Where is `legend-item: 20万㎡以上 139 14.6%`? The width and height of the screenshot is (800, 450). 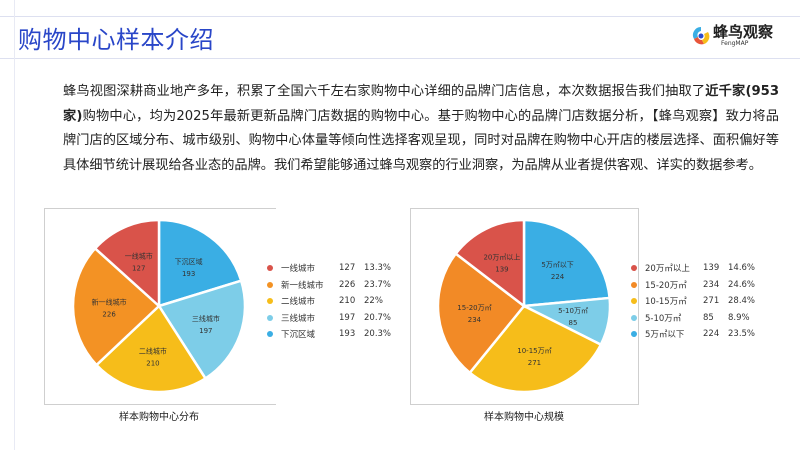
legend-item: 20万㎡以上 139 14.6% is located at coordinates (693, 268).